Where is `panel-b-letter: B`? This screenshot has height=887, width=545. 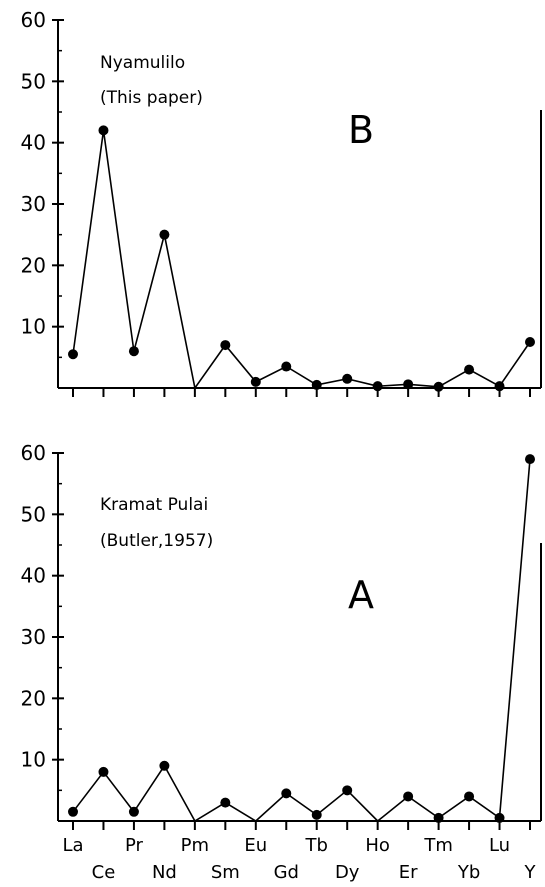
panel-b-letter: B is located at coordinates (361, 130).